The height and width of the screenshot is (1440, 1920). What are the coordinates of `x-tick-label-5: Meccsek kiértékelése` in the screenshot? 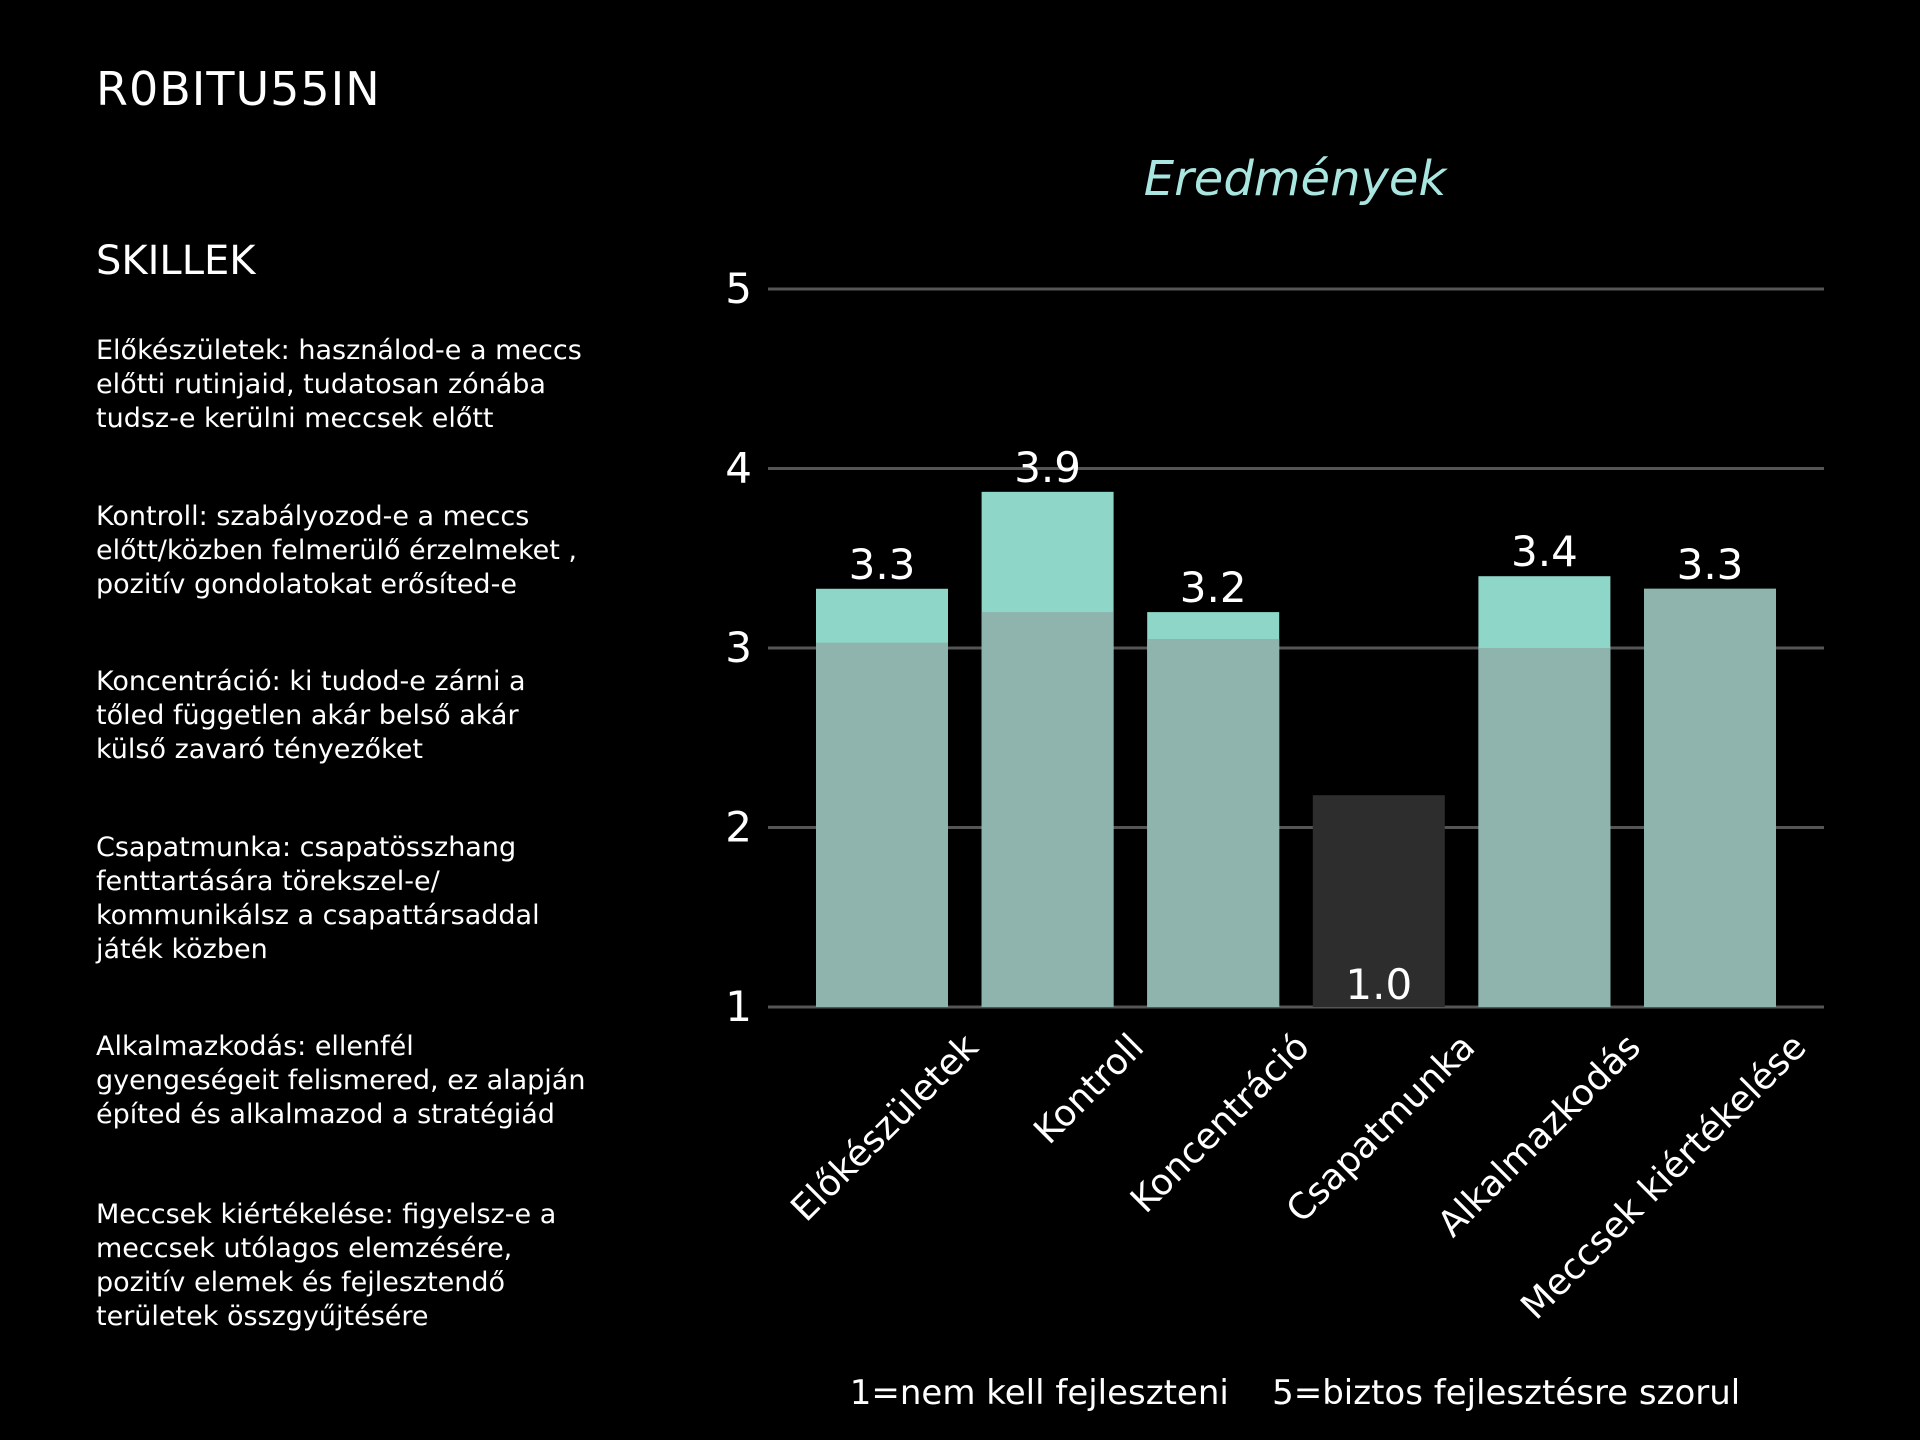 It's located at (1663, 1176).